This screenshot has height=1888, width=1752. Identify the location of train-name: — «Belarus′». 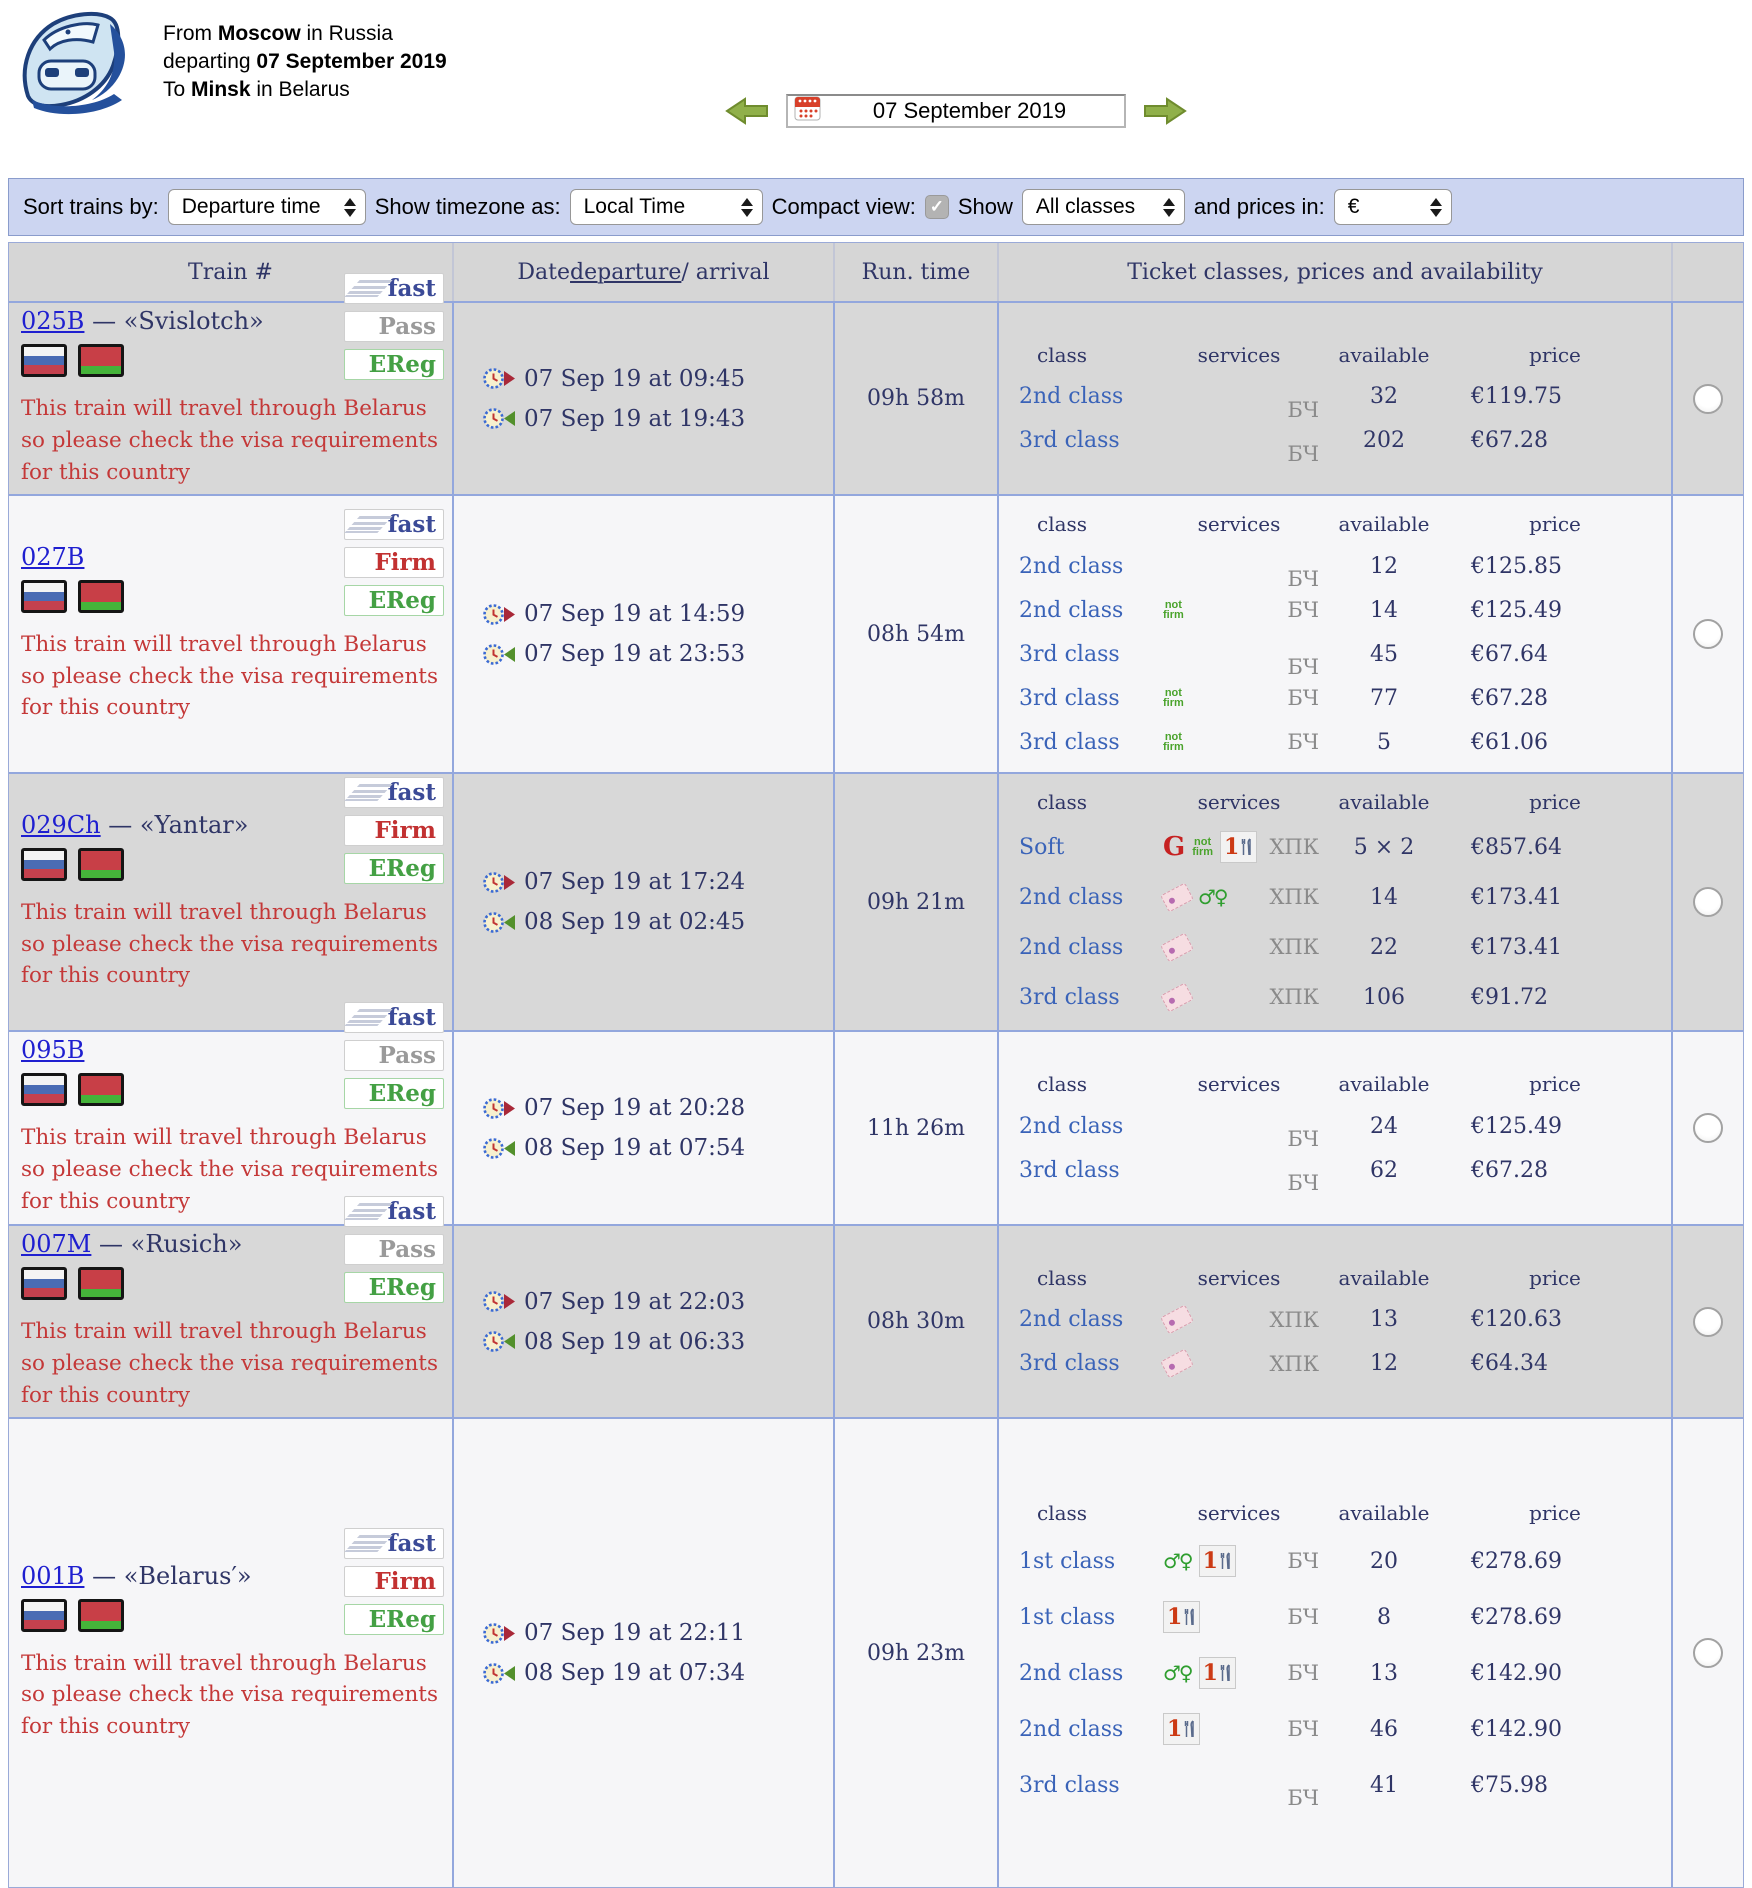
(168, 1575).